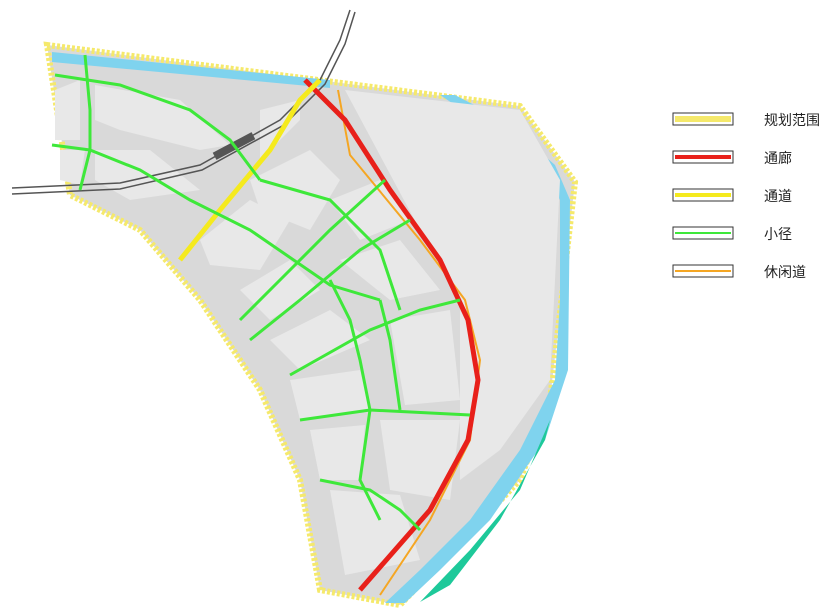 The width and height of the screenshot is (824, 612). I want to click on legend-swatch-leisure, so click(703, 271).